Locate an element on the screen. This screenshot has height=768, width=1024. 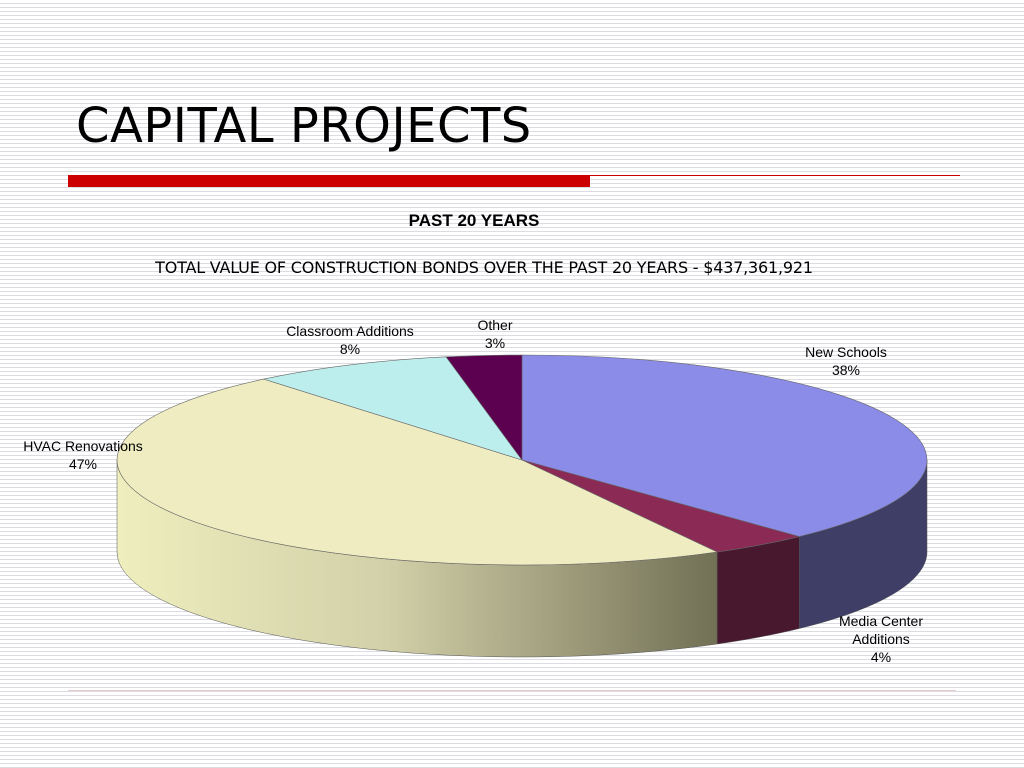
slice-name: Classroom Additions is located at coordinates (350, 331).